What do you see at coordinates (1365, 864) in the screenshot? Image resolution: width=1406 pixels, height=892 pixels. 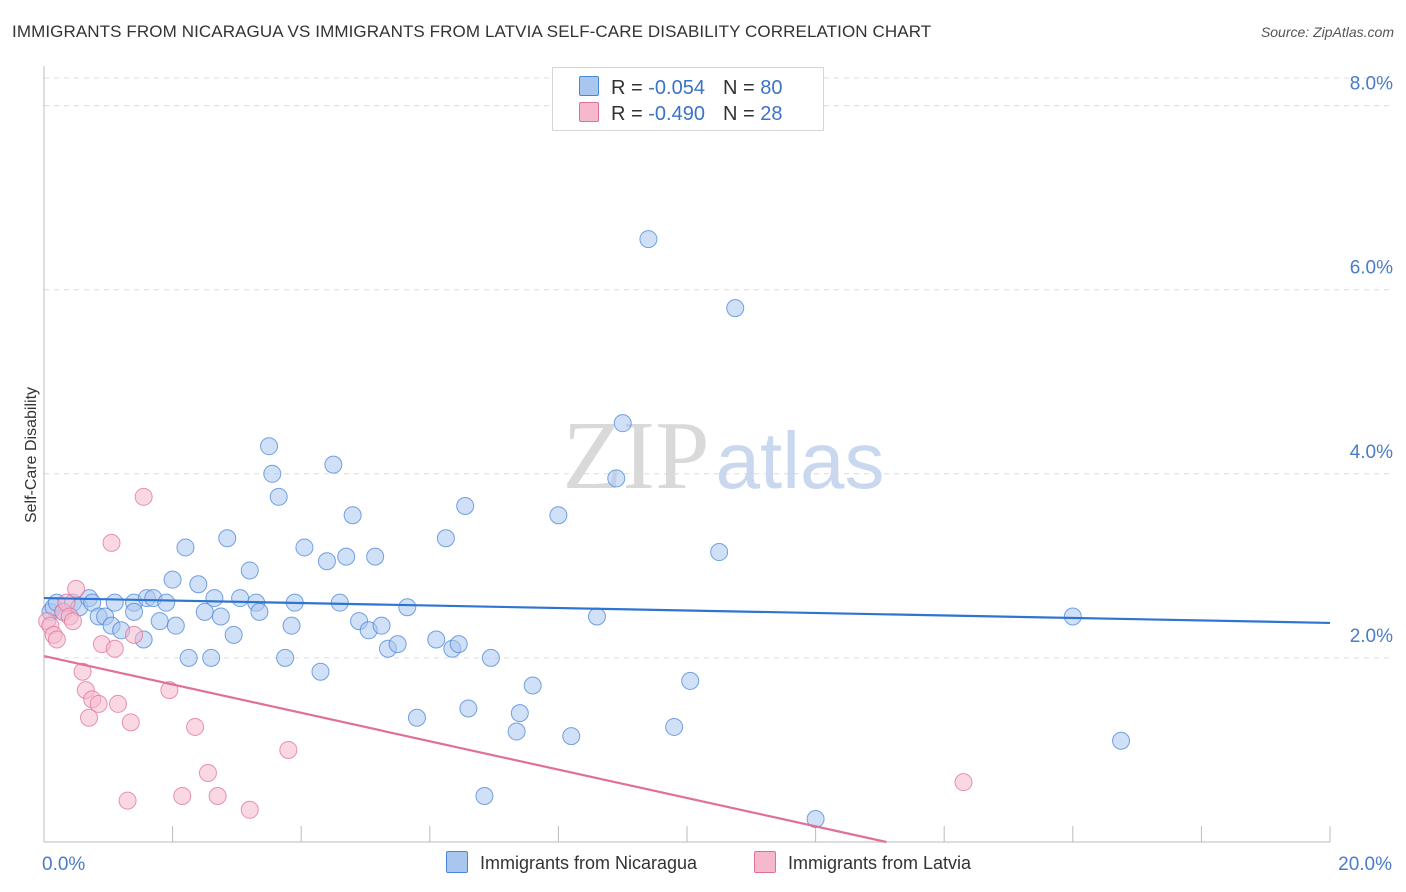 I see `x-tick-label: 20.0%` at bounding box center [1365, 864].